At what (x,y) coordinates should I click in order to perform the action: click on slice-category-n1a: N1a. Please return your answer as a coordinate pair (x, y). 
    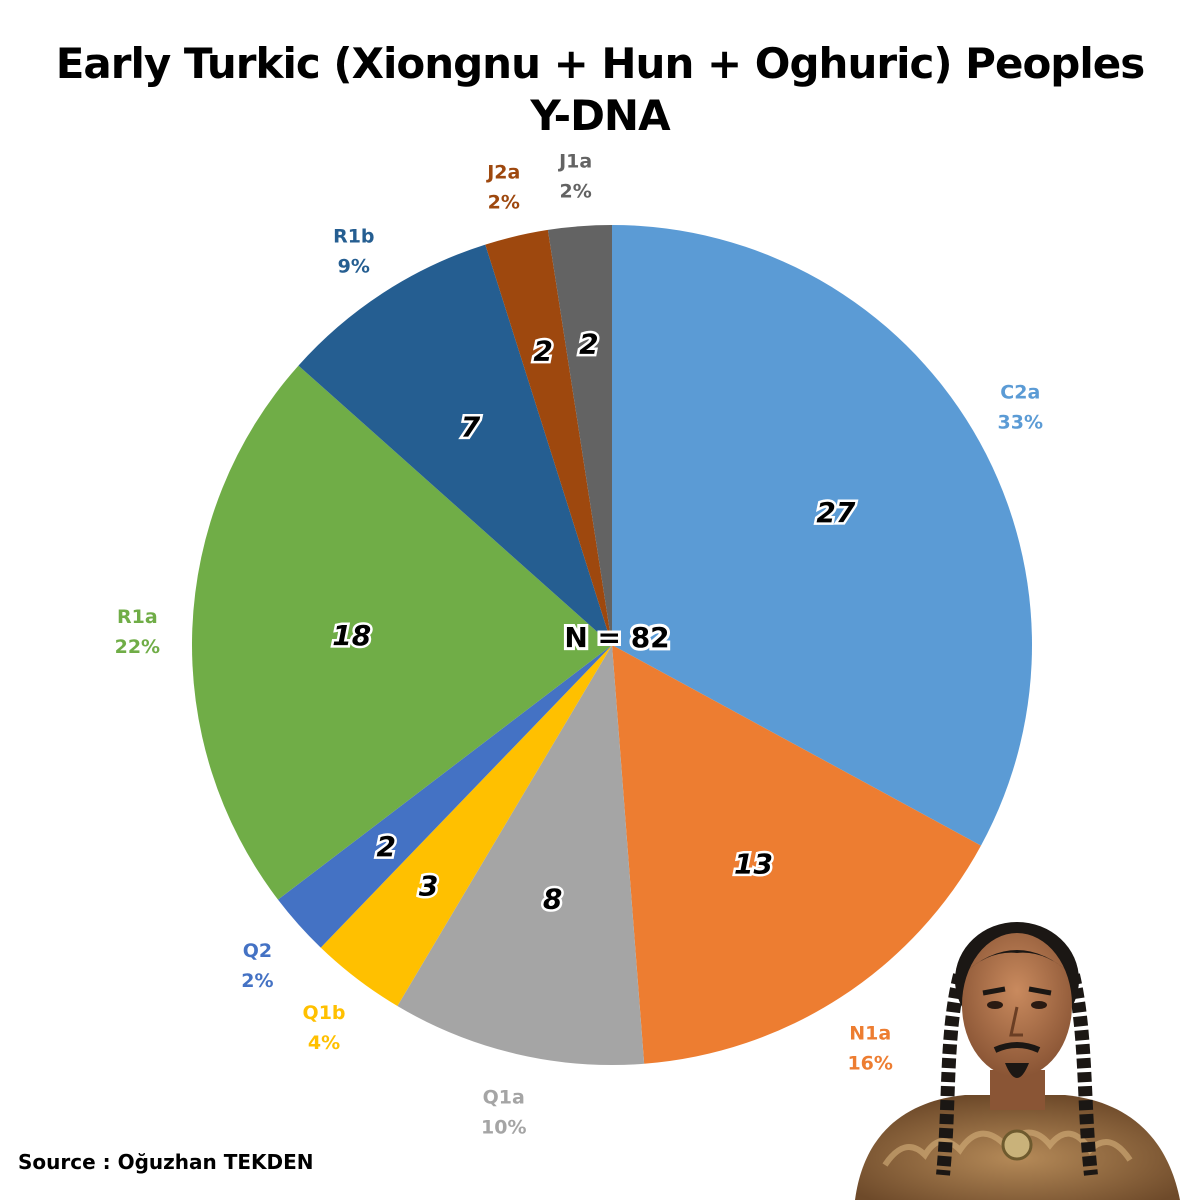
    Looking at the image, I should click on (870, 1034).